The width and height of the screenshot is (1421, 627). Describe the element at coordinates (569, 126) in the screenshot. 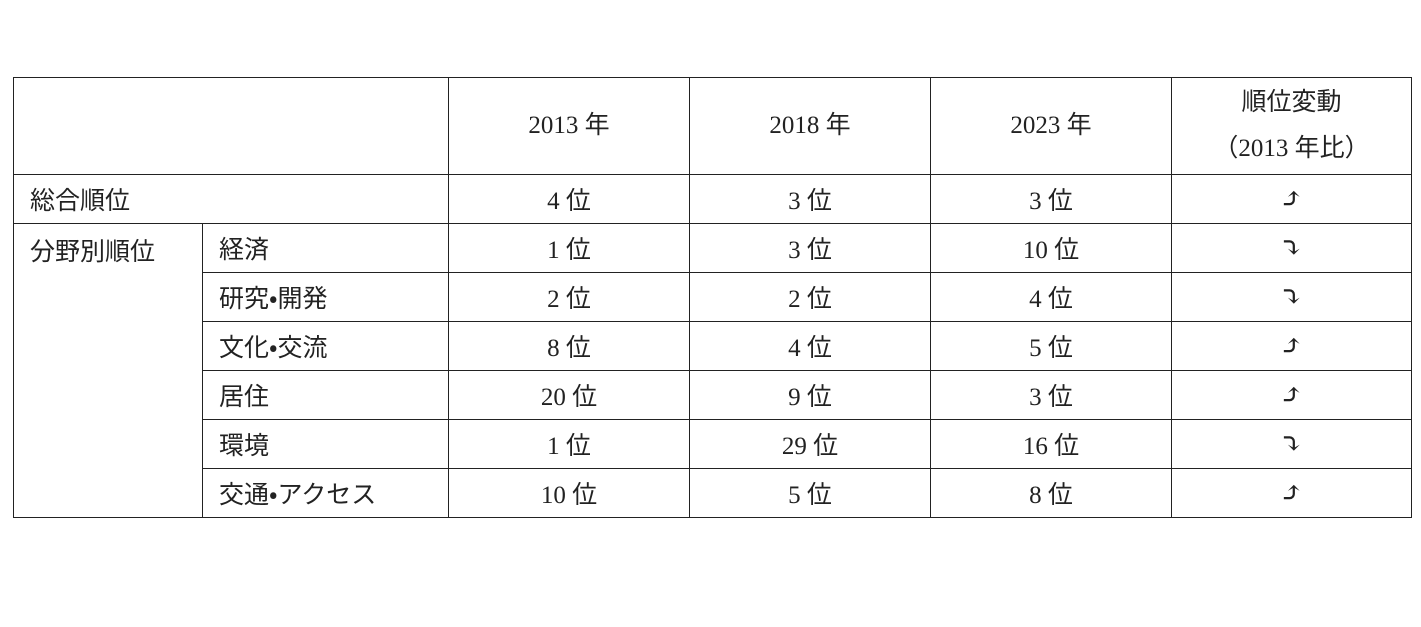

I see `year-header: 2013 年` at that location.